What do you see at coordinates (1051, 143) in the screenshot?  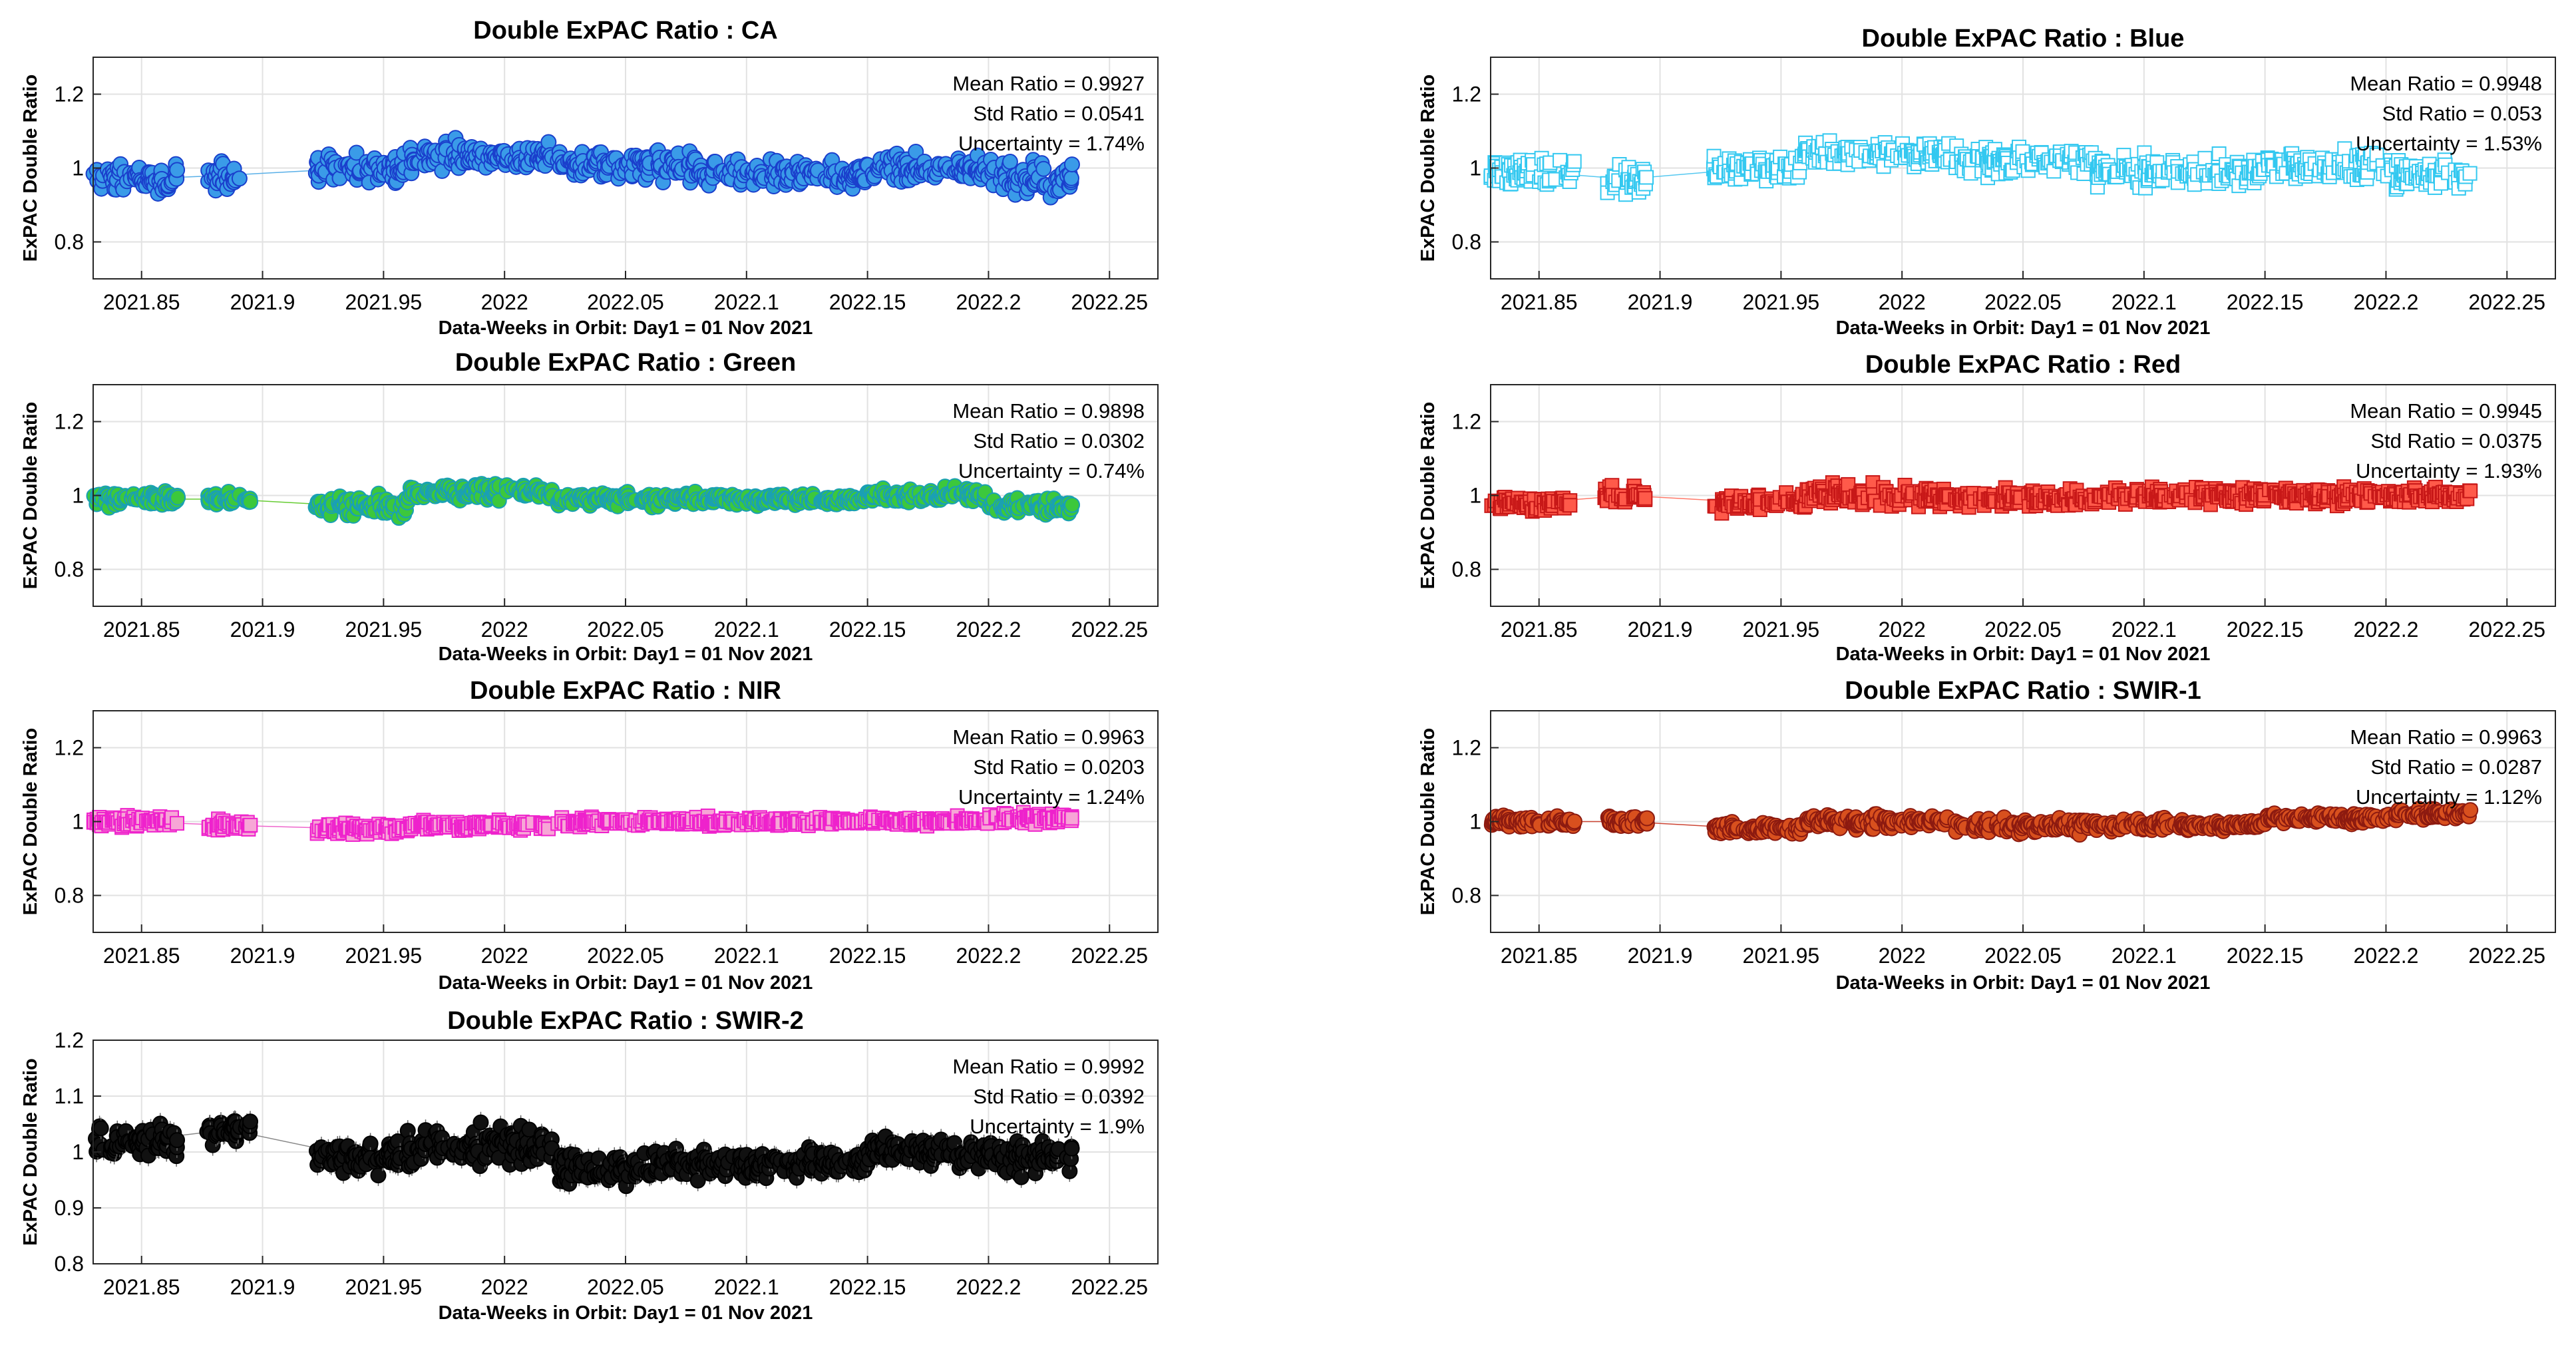 I see `stat-uncertainty: Uncertainty = 1.74%` at bounding box center [1051, 143].